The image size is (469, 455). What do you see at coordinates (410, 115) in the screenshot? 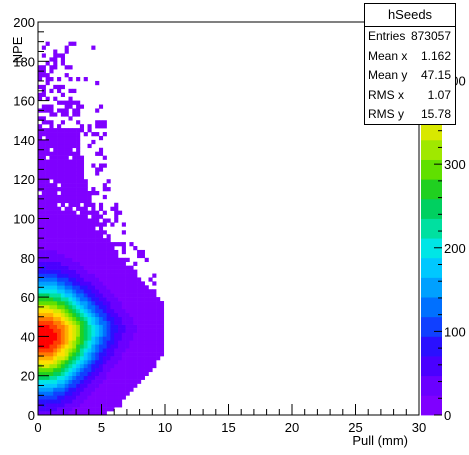
I see `stats-row-rms-y: RMS y 15.78` at bounding box center [410, 115].